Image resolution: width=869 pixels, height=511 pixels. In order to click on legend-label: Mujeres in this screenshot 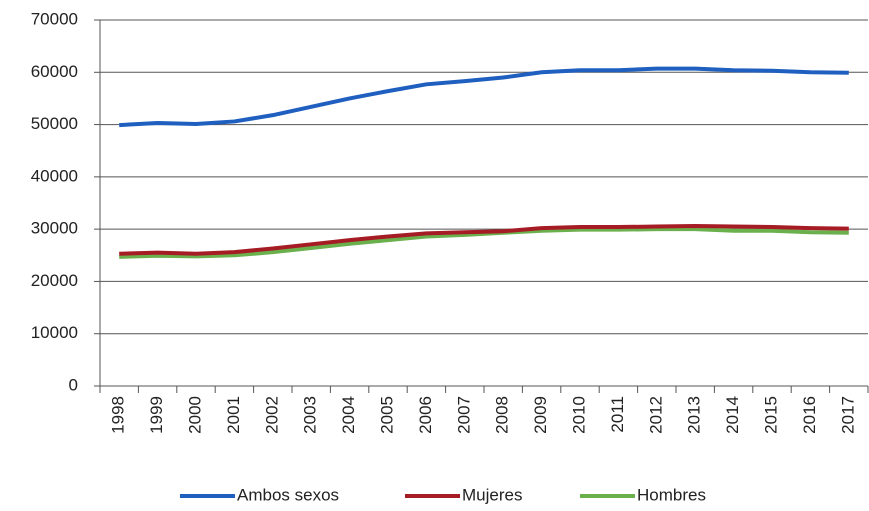, I will do `click(492, 494)`.